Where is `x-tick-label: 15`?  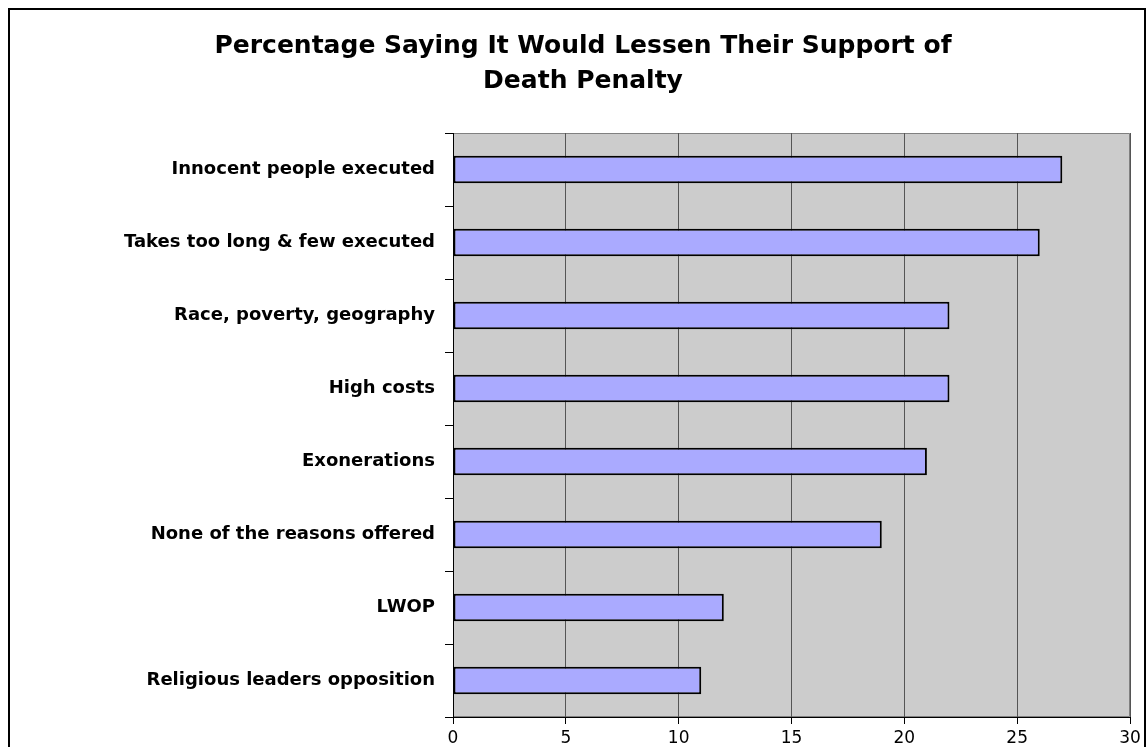 x-tick-label: 15 is located at coordinates (791, 736).